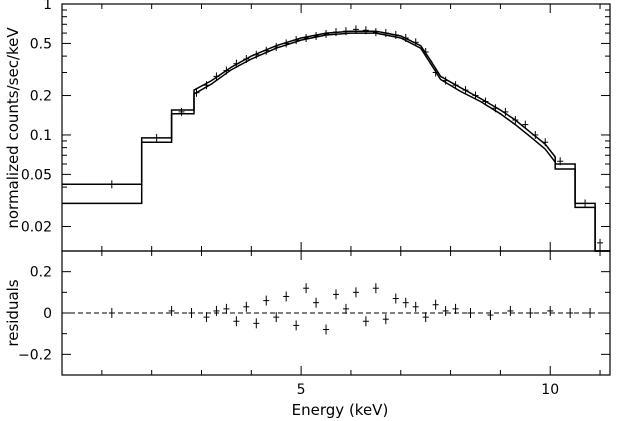 Image resolution: width=625 pixels, height=421 pixels. Describe the element at coordinates (36, 175) in the screenshot. I see `spectrum-y-tick-label: 0.05` at that location.